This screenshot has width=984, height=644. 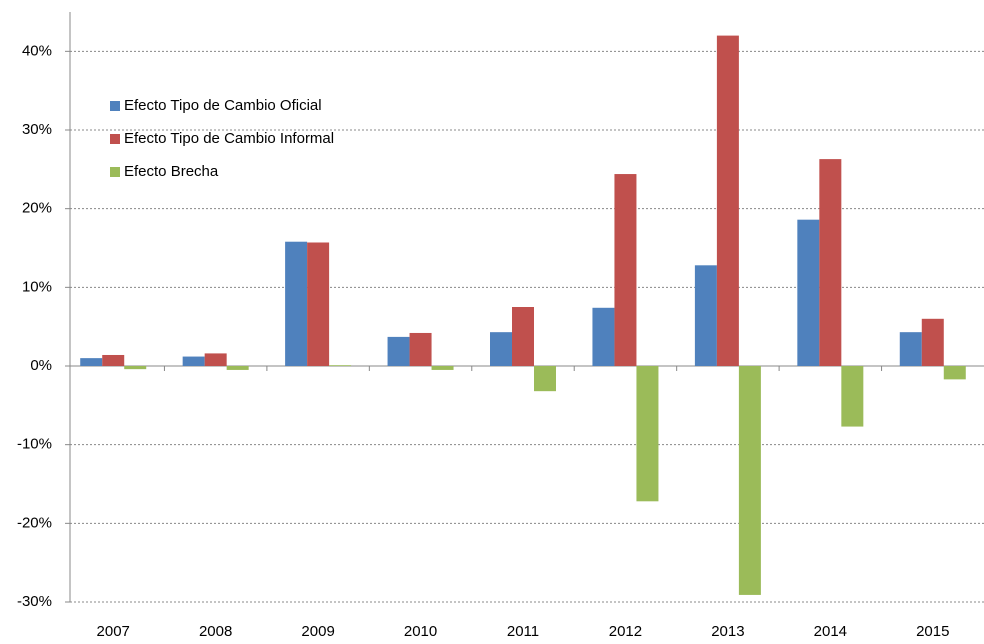 I want to click on y-tick-label: 40%, so click(x=37, y=50).